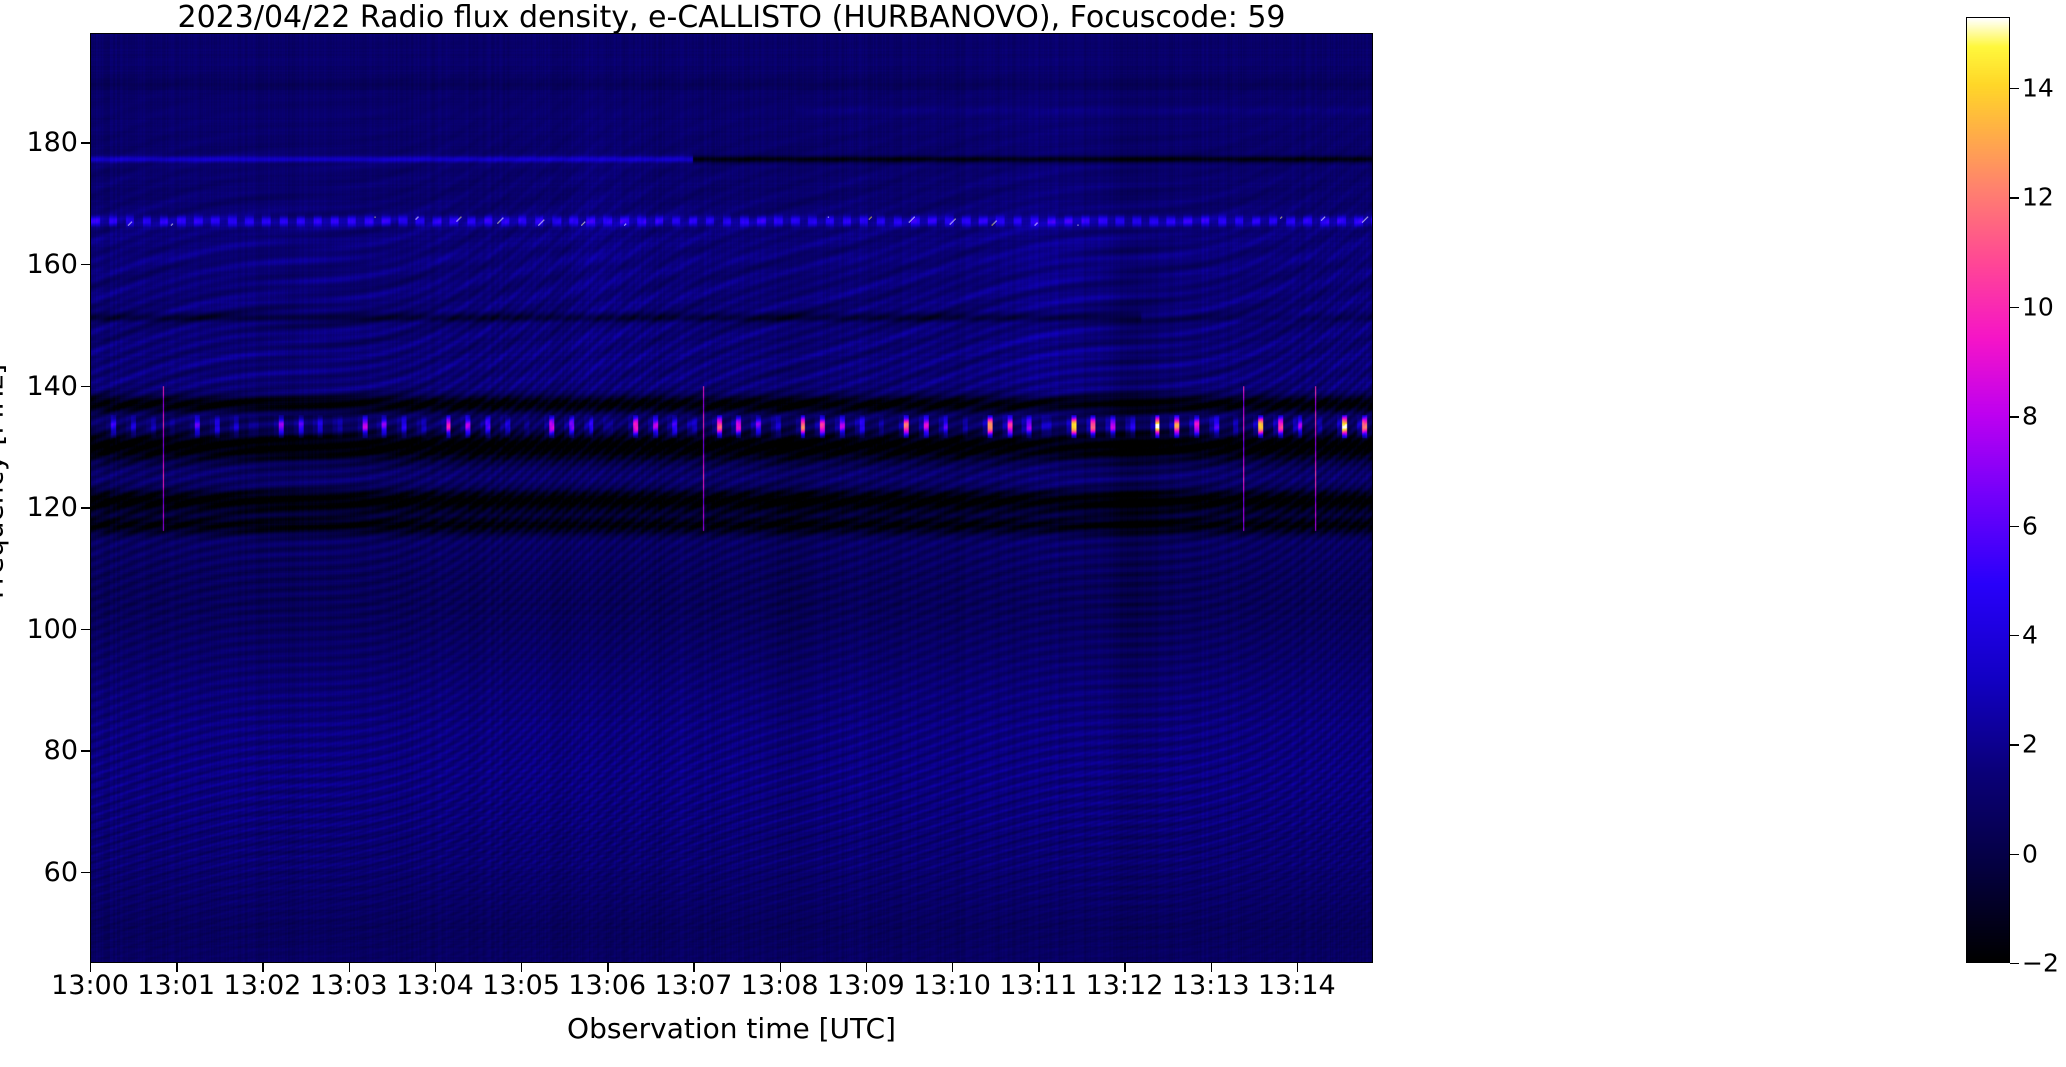 This screenshot has width=2066, height=1067. I want to click on y-tick-label: 140, so click(52, 386).